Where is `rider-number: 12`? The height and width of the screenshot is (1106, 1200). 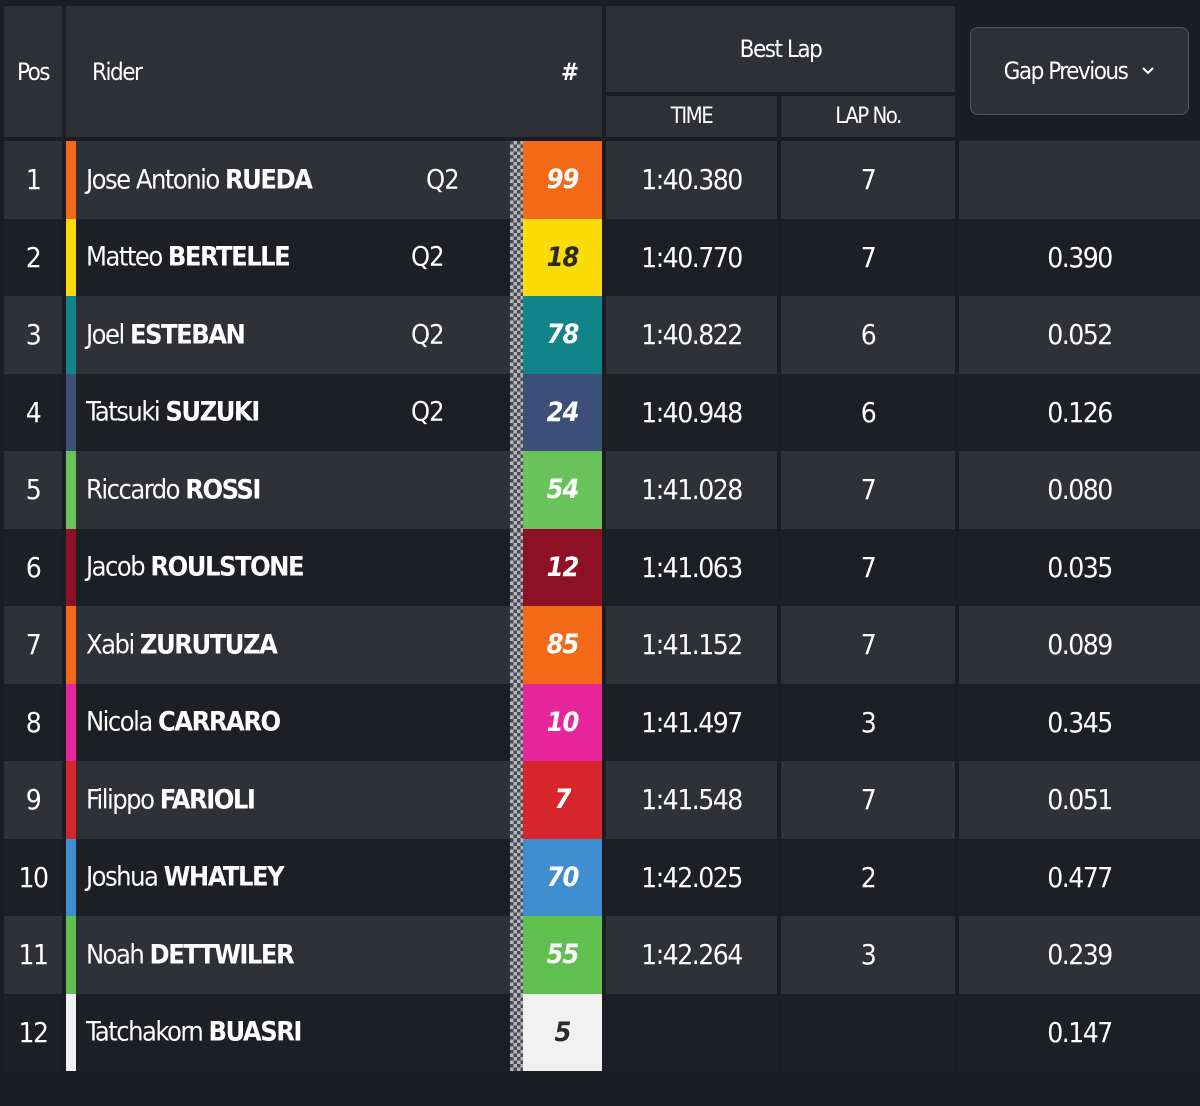
rider-number: 12 is located at coordinates (563, 567).